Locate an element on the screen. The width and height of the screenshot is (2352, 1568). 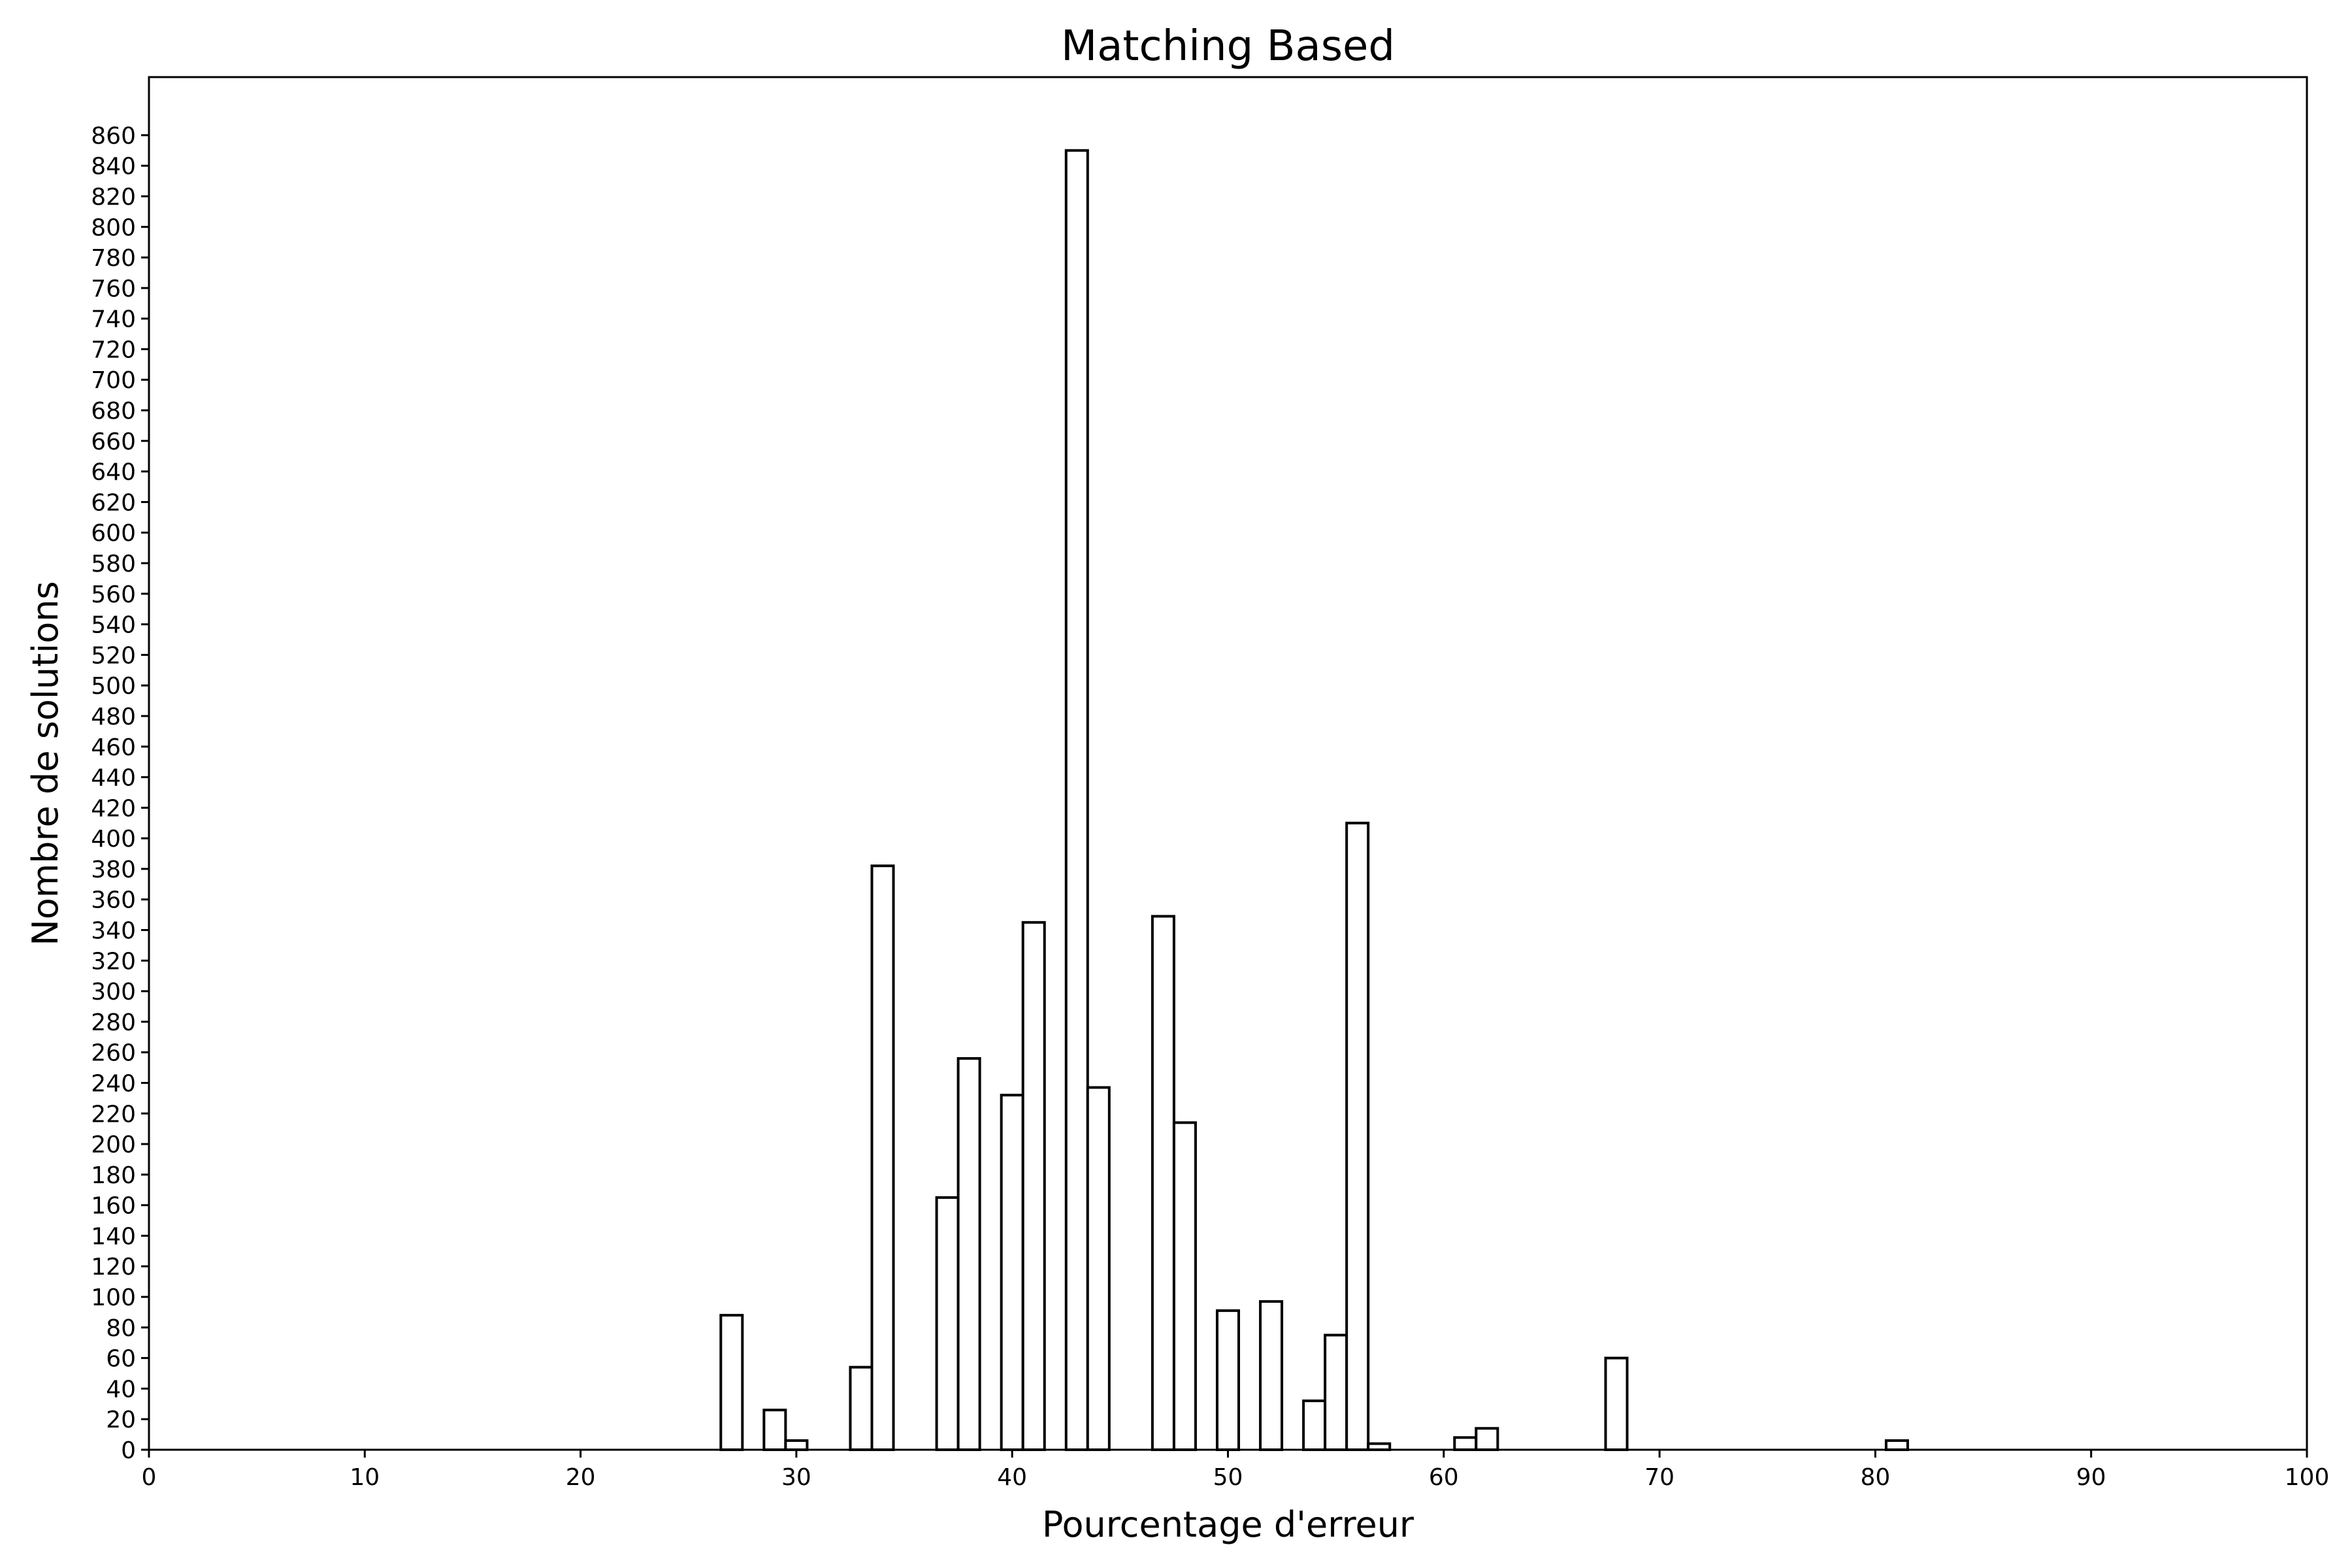
y-tick-label: 520 is located at coordinates (113, 655).